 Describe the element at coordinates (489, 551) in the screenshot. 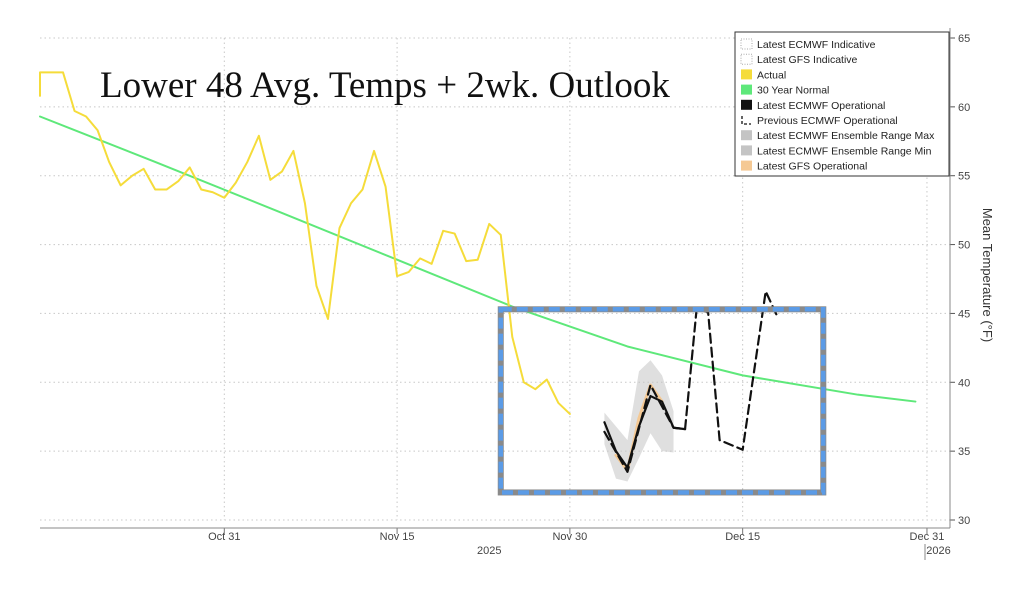

I see `x-year-label: 2025` at that location.